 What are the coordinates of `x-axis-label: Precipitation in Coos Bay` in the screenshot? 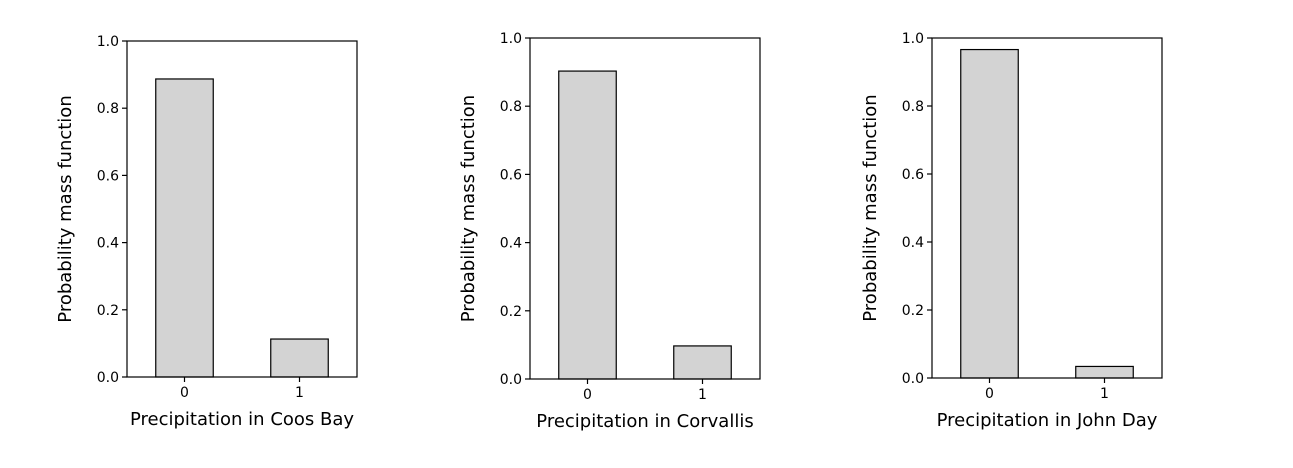 It's located at (242, 419).